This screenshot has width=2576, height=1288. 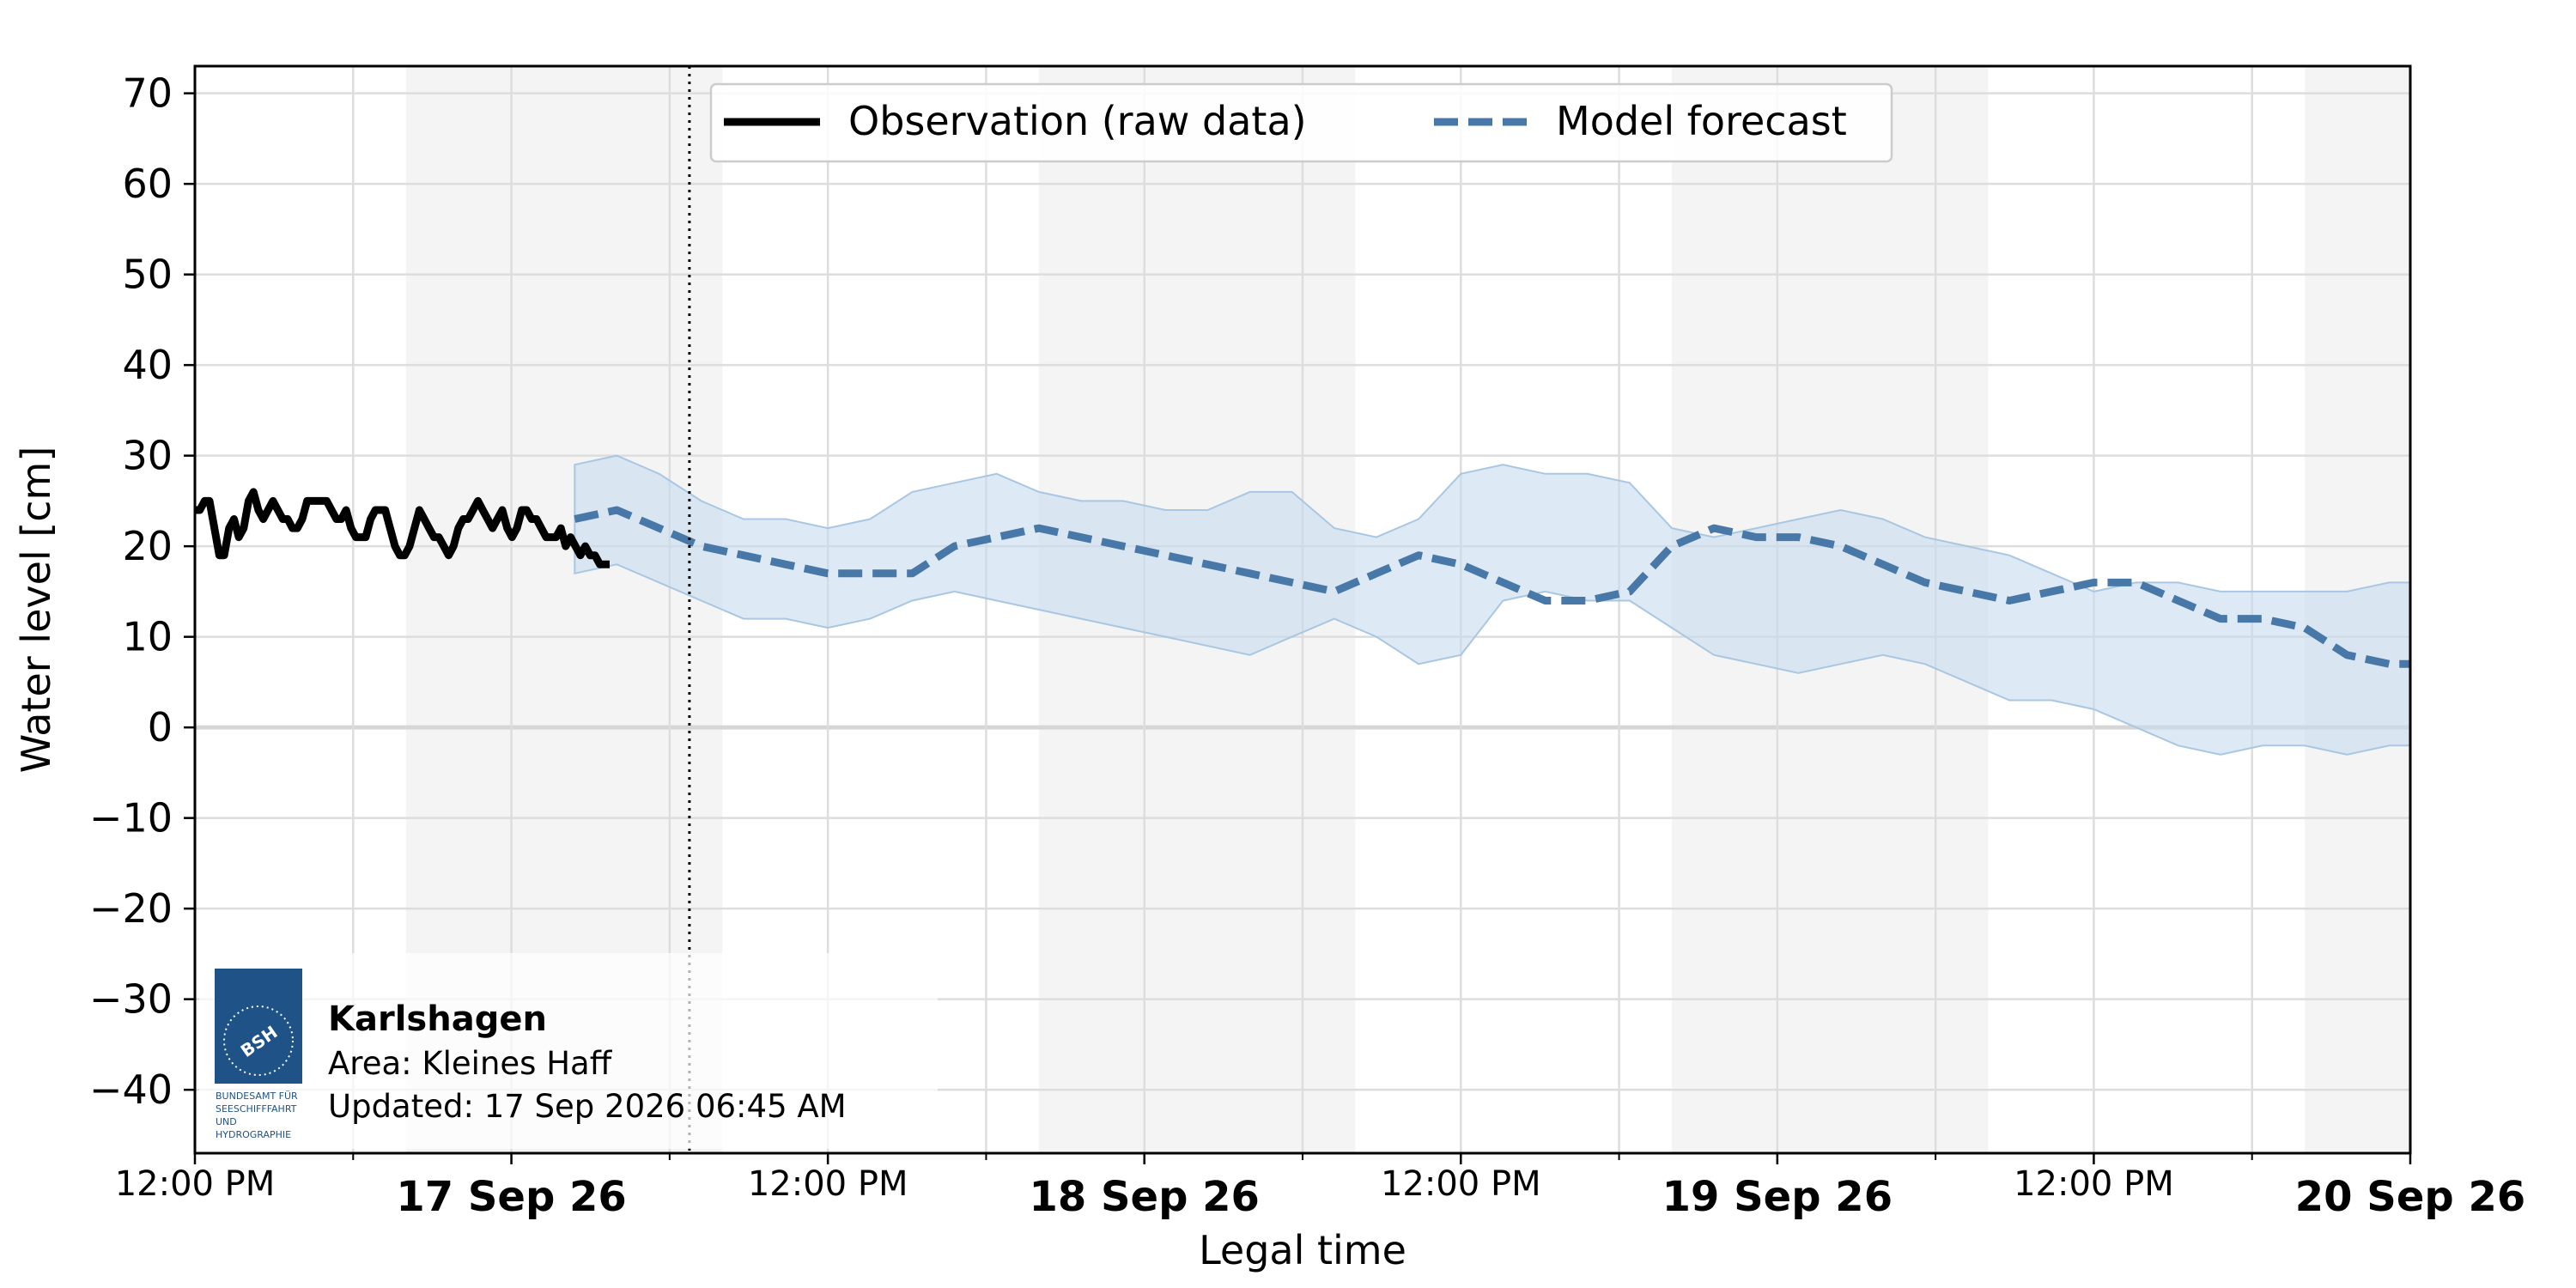 What do you see at coordinates (438, 1019) in the screenshot?
I see `station-name: Karlshagen` at bounding box center [438, 1019].